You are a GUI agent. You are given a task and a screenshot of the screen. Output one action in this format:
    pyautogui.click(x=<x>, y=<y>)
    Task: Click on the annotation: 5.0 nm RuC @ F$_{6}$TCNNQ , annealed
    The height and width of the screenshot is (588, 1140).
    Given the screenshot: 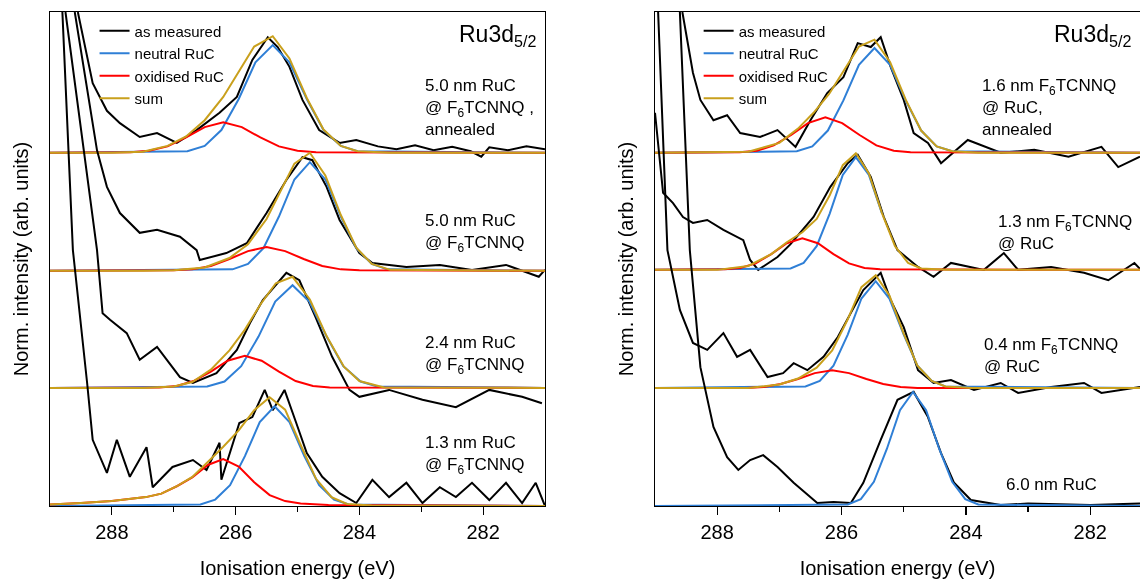 What is the action you would take?
    pyautogui.click(x=479, y=108)
    